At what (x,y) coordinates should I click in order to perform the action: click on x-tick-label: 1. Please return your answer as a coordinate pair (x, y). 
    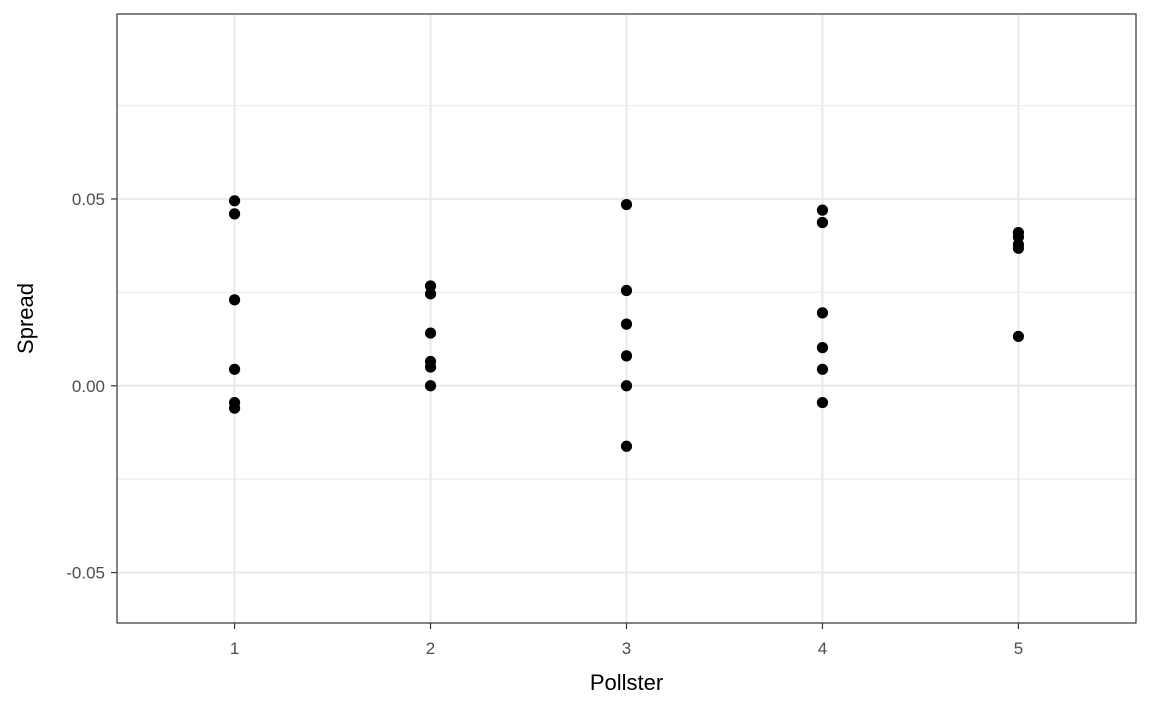
    Looking at the image, I should click on (234, 648).